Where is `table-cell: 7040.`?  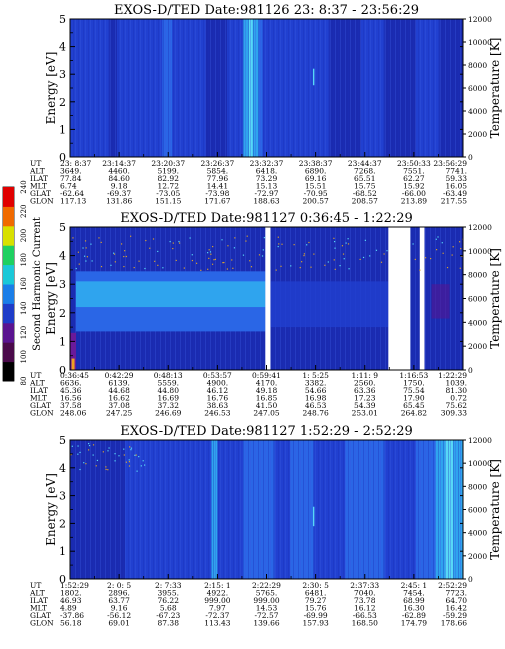 table-cell: 7040. is located at coordinates (364, 593).